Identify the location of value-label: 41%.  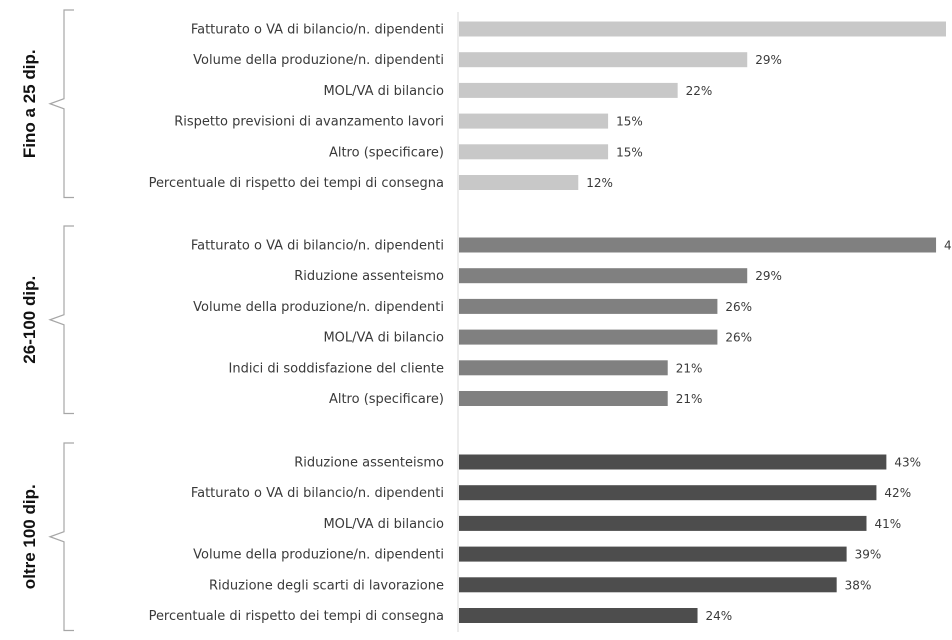
(887, 524).